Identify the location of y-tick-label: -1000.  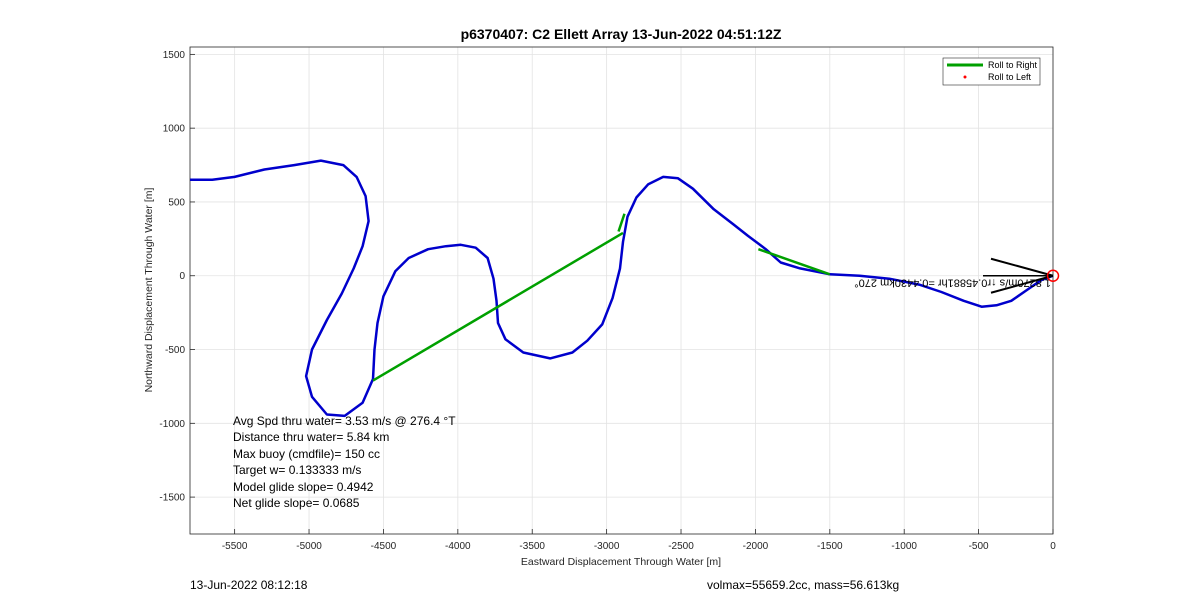
(172, 424).